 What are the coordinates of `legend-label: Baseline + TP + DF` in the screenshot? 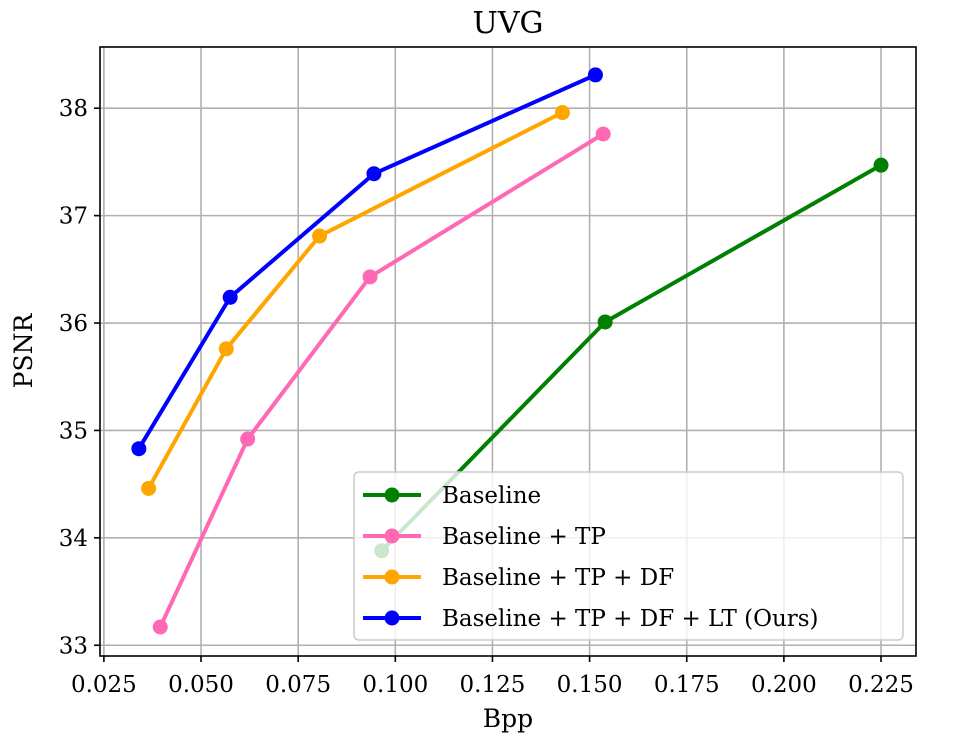 It's located at (558, 578).